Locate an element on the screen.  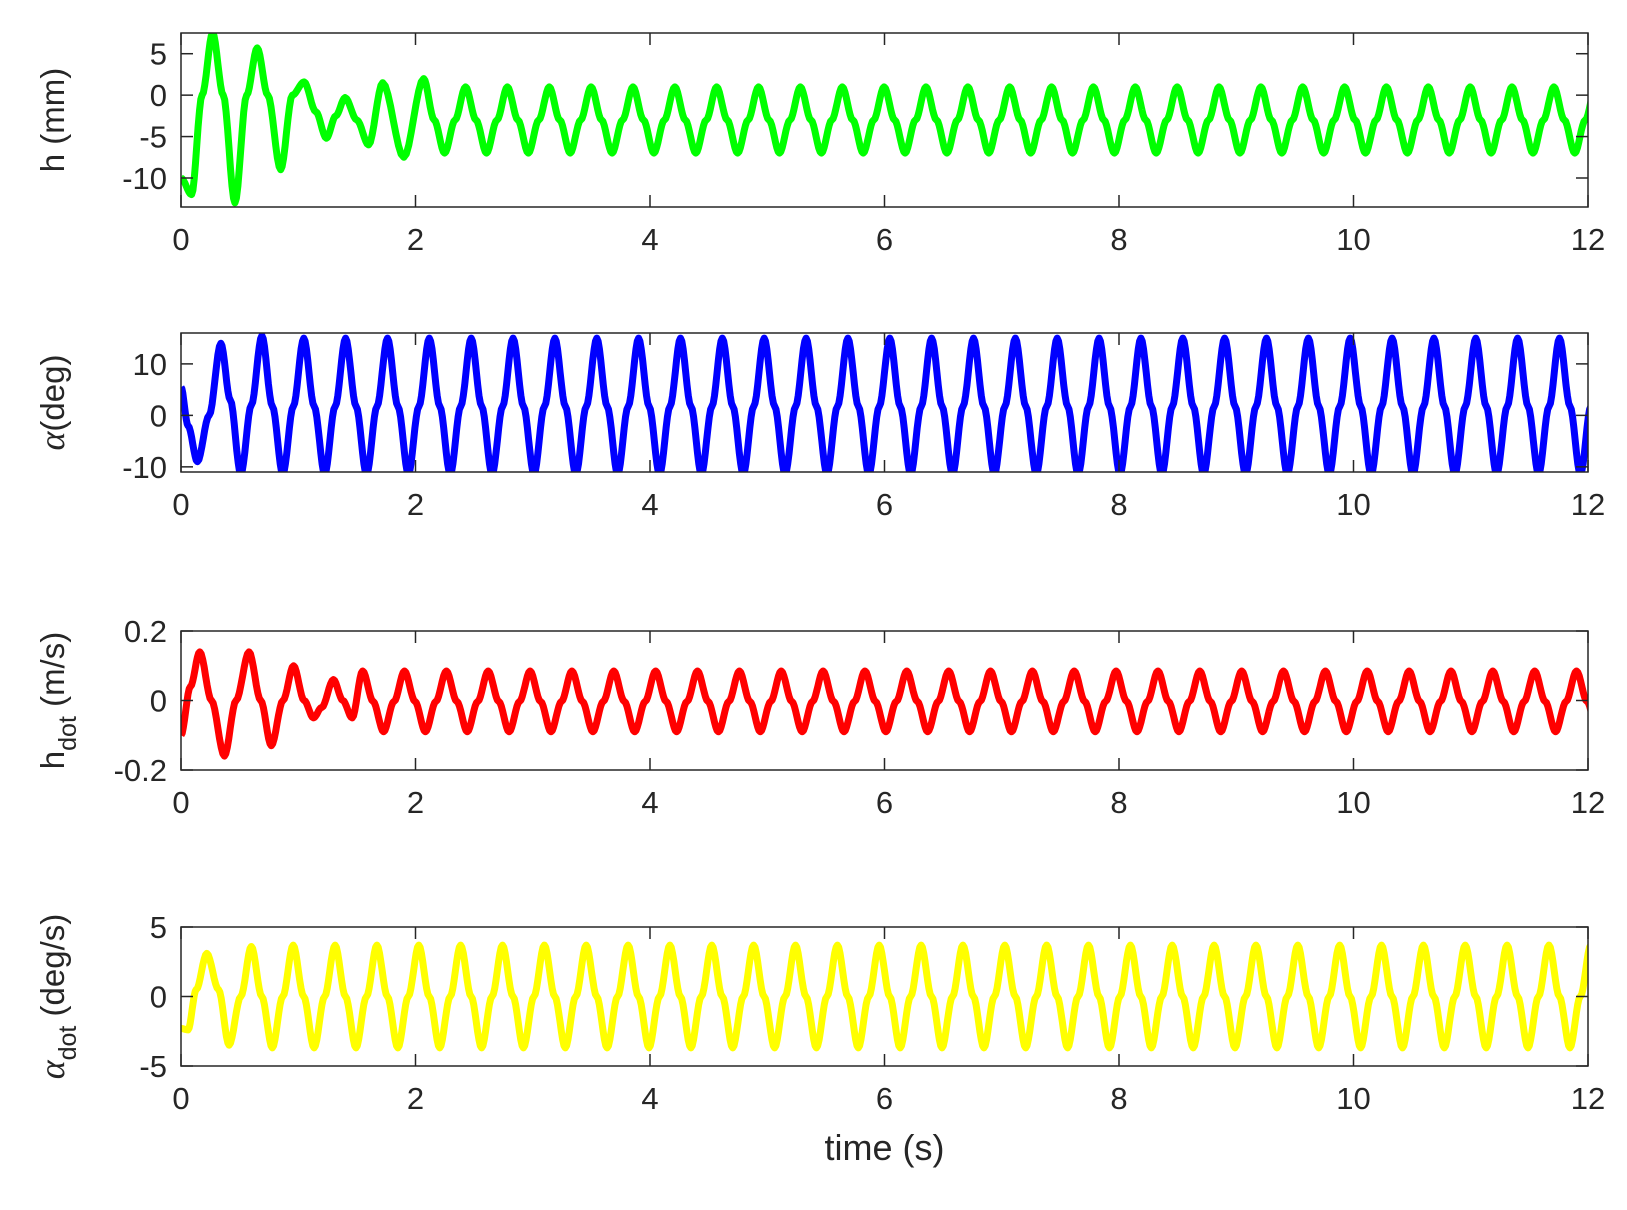
x-axis-label: time (s) is located at coordinates (885, 1147).